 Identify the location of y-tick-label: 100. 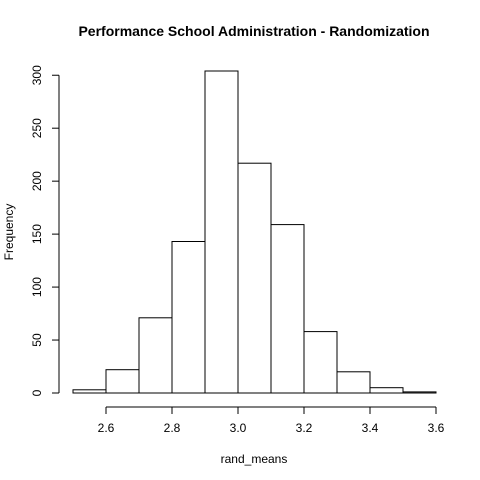
(37, 287).